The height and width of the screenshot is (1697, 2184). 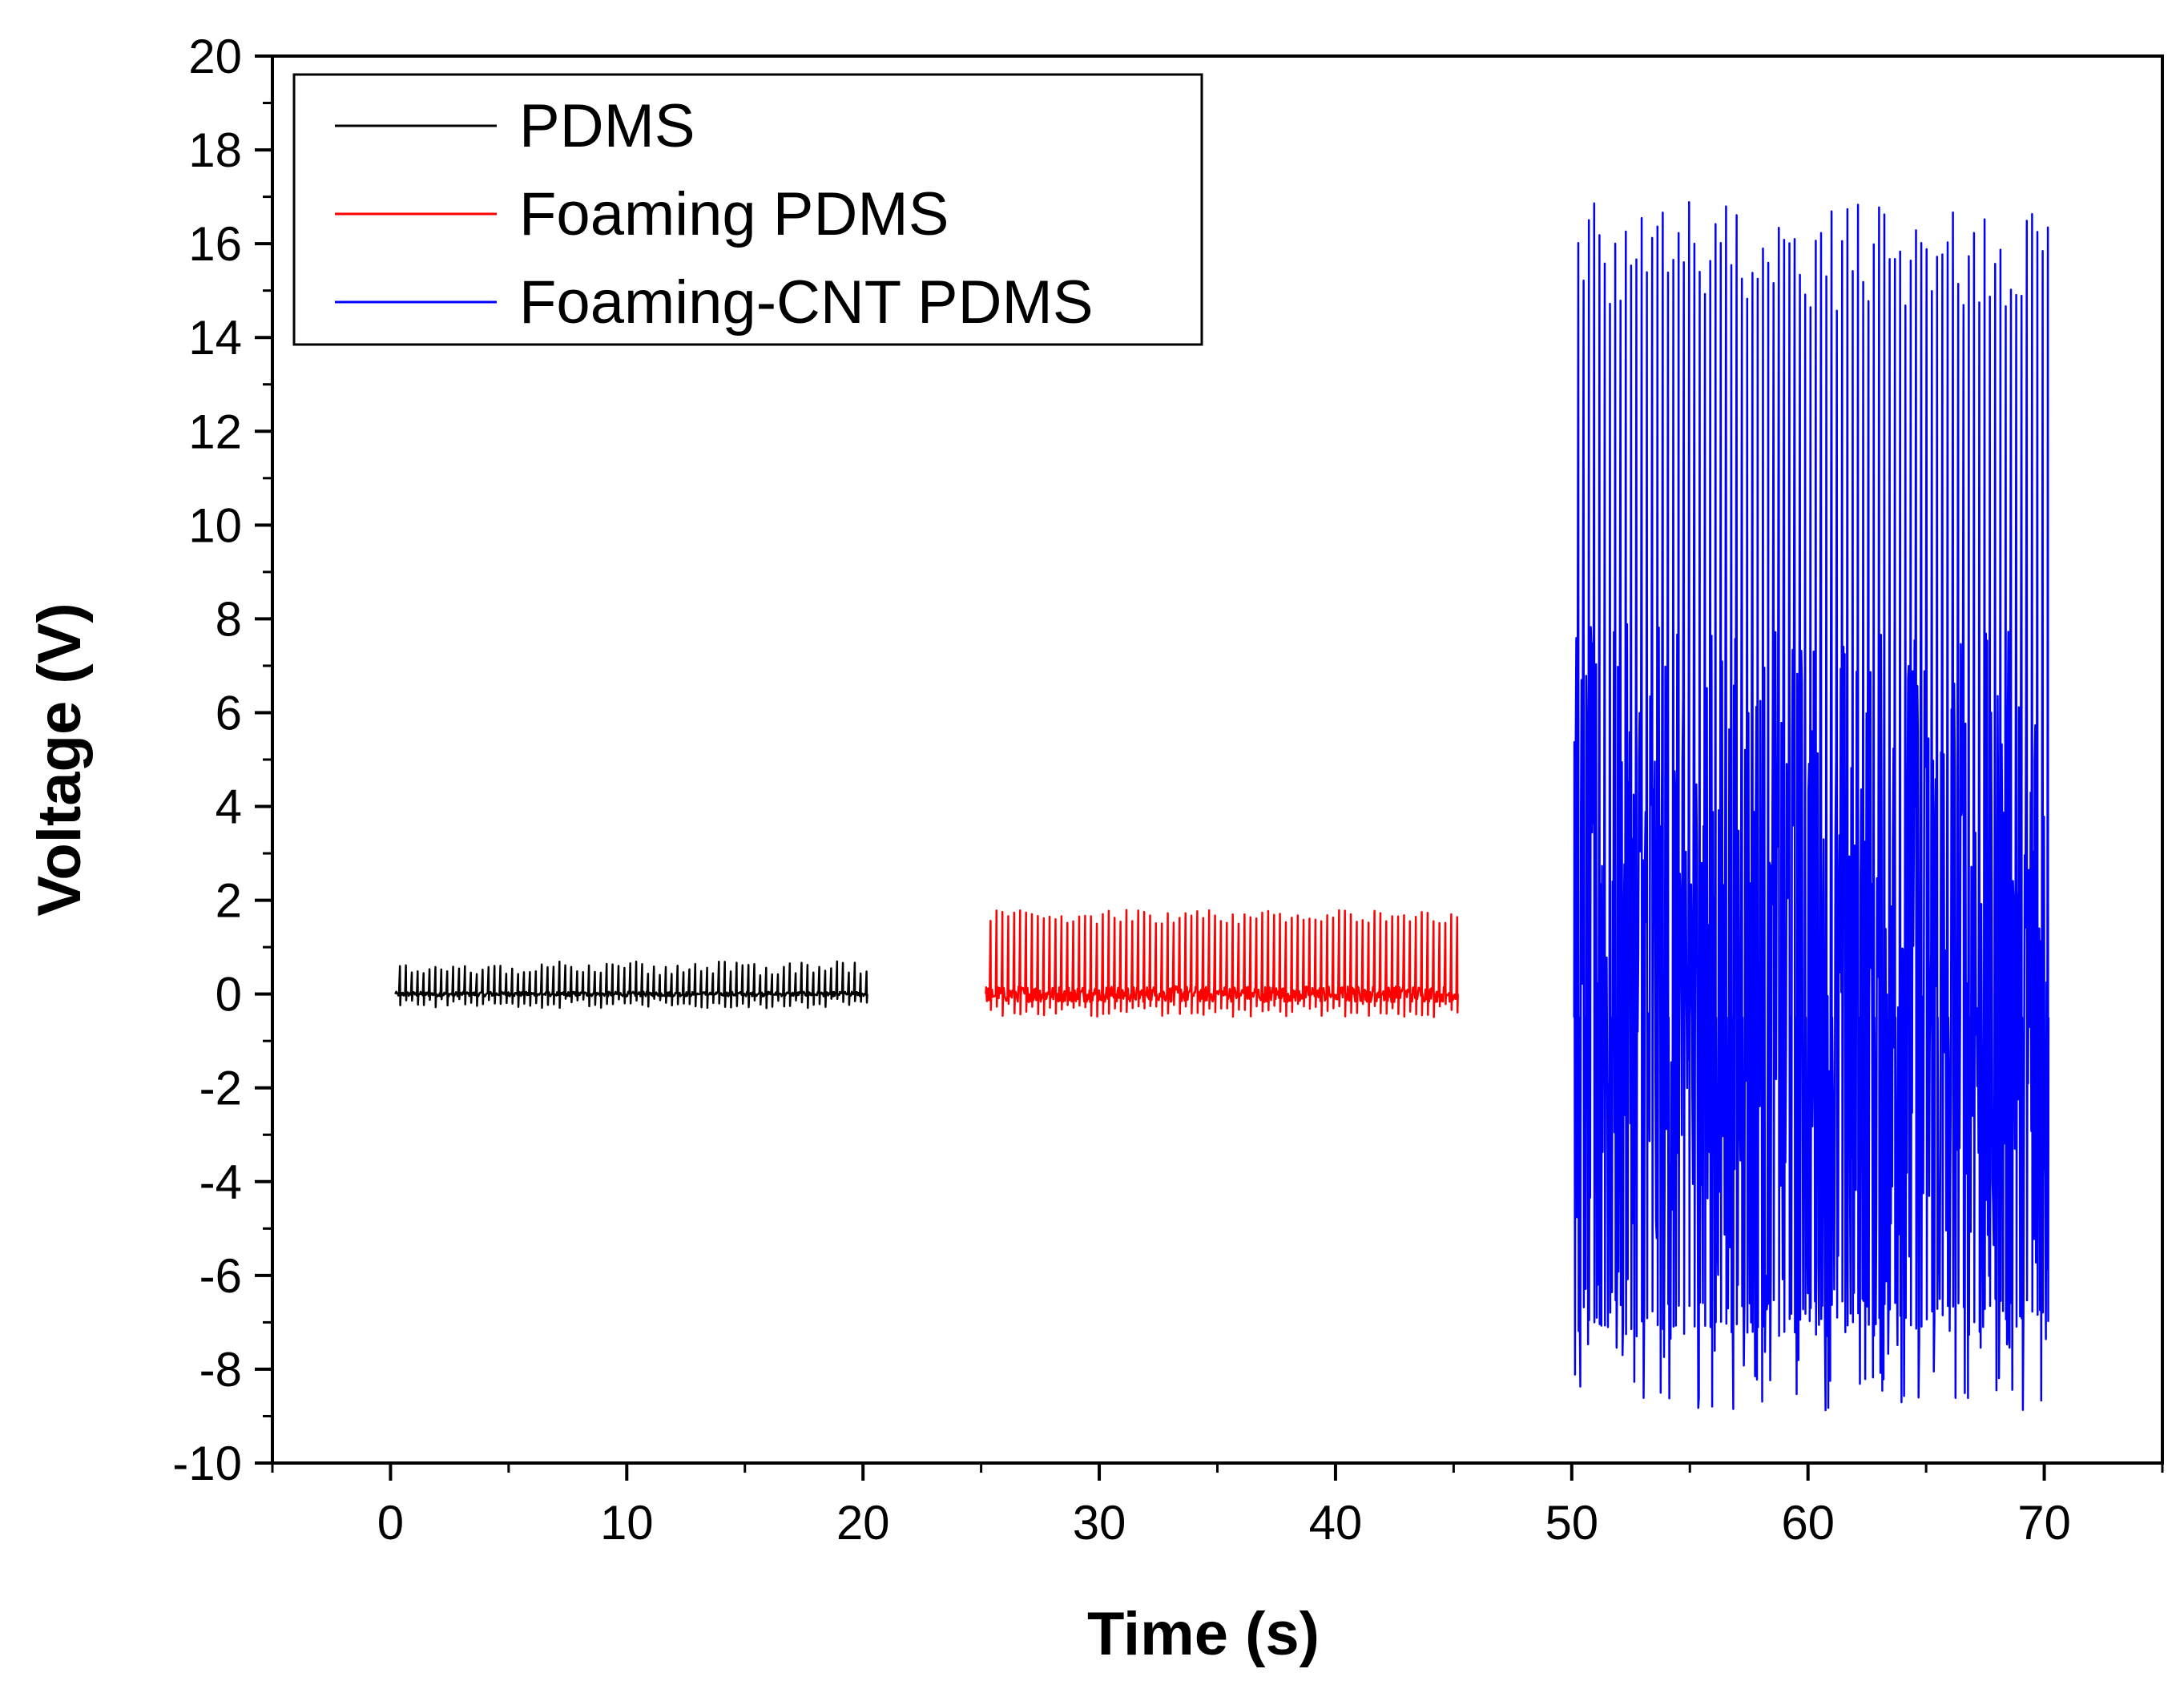 I want to click on y-tick-label: 20, so click(x=215, y=56).